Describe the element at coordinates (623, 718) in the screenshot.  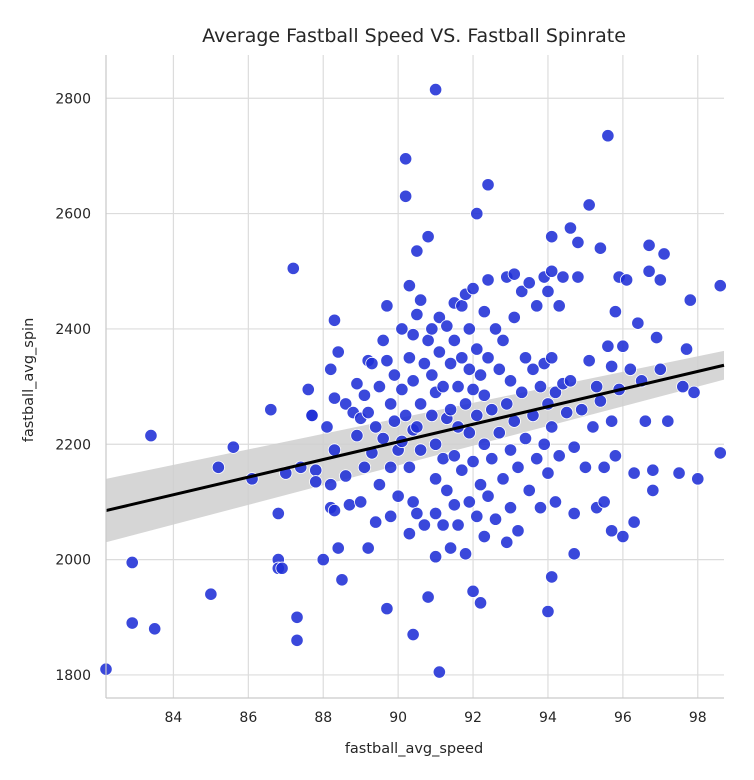
I see `x-tick-label: 96` at that location.